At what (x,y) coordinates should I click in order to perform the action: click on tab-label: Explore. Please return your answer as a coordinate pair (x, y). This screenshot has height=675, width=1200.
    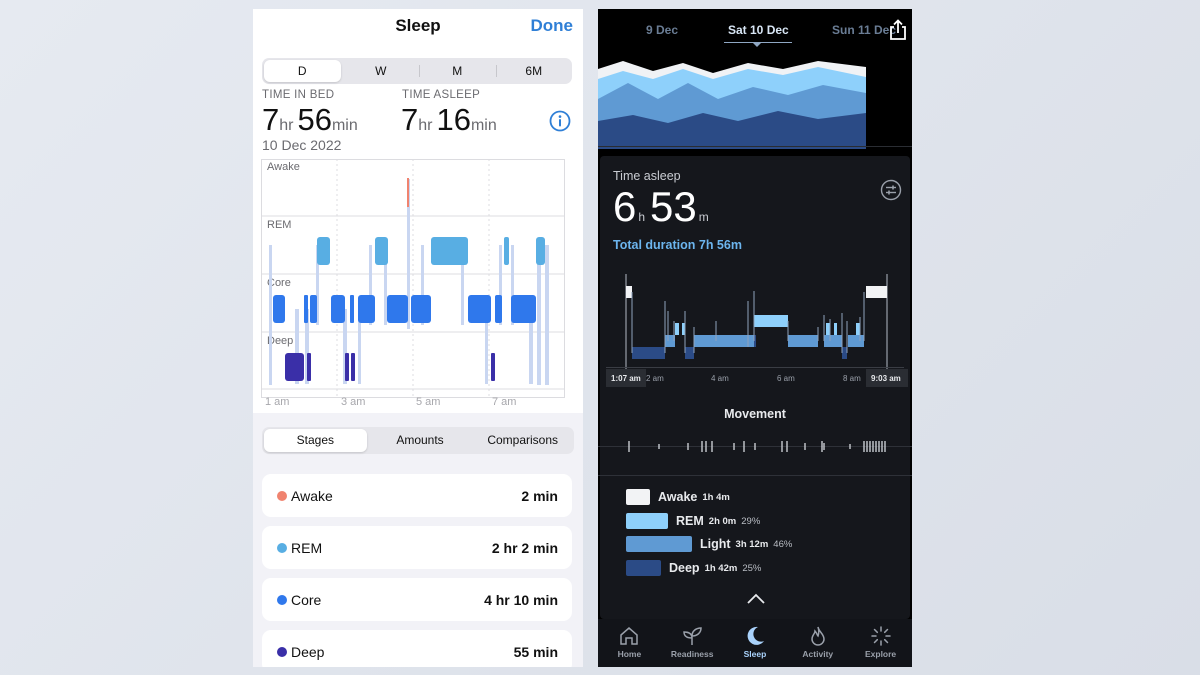
    Looking at the image, I should click on (880, 654).